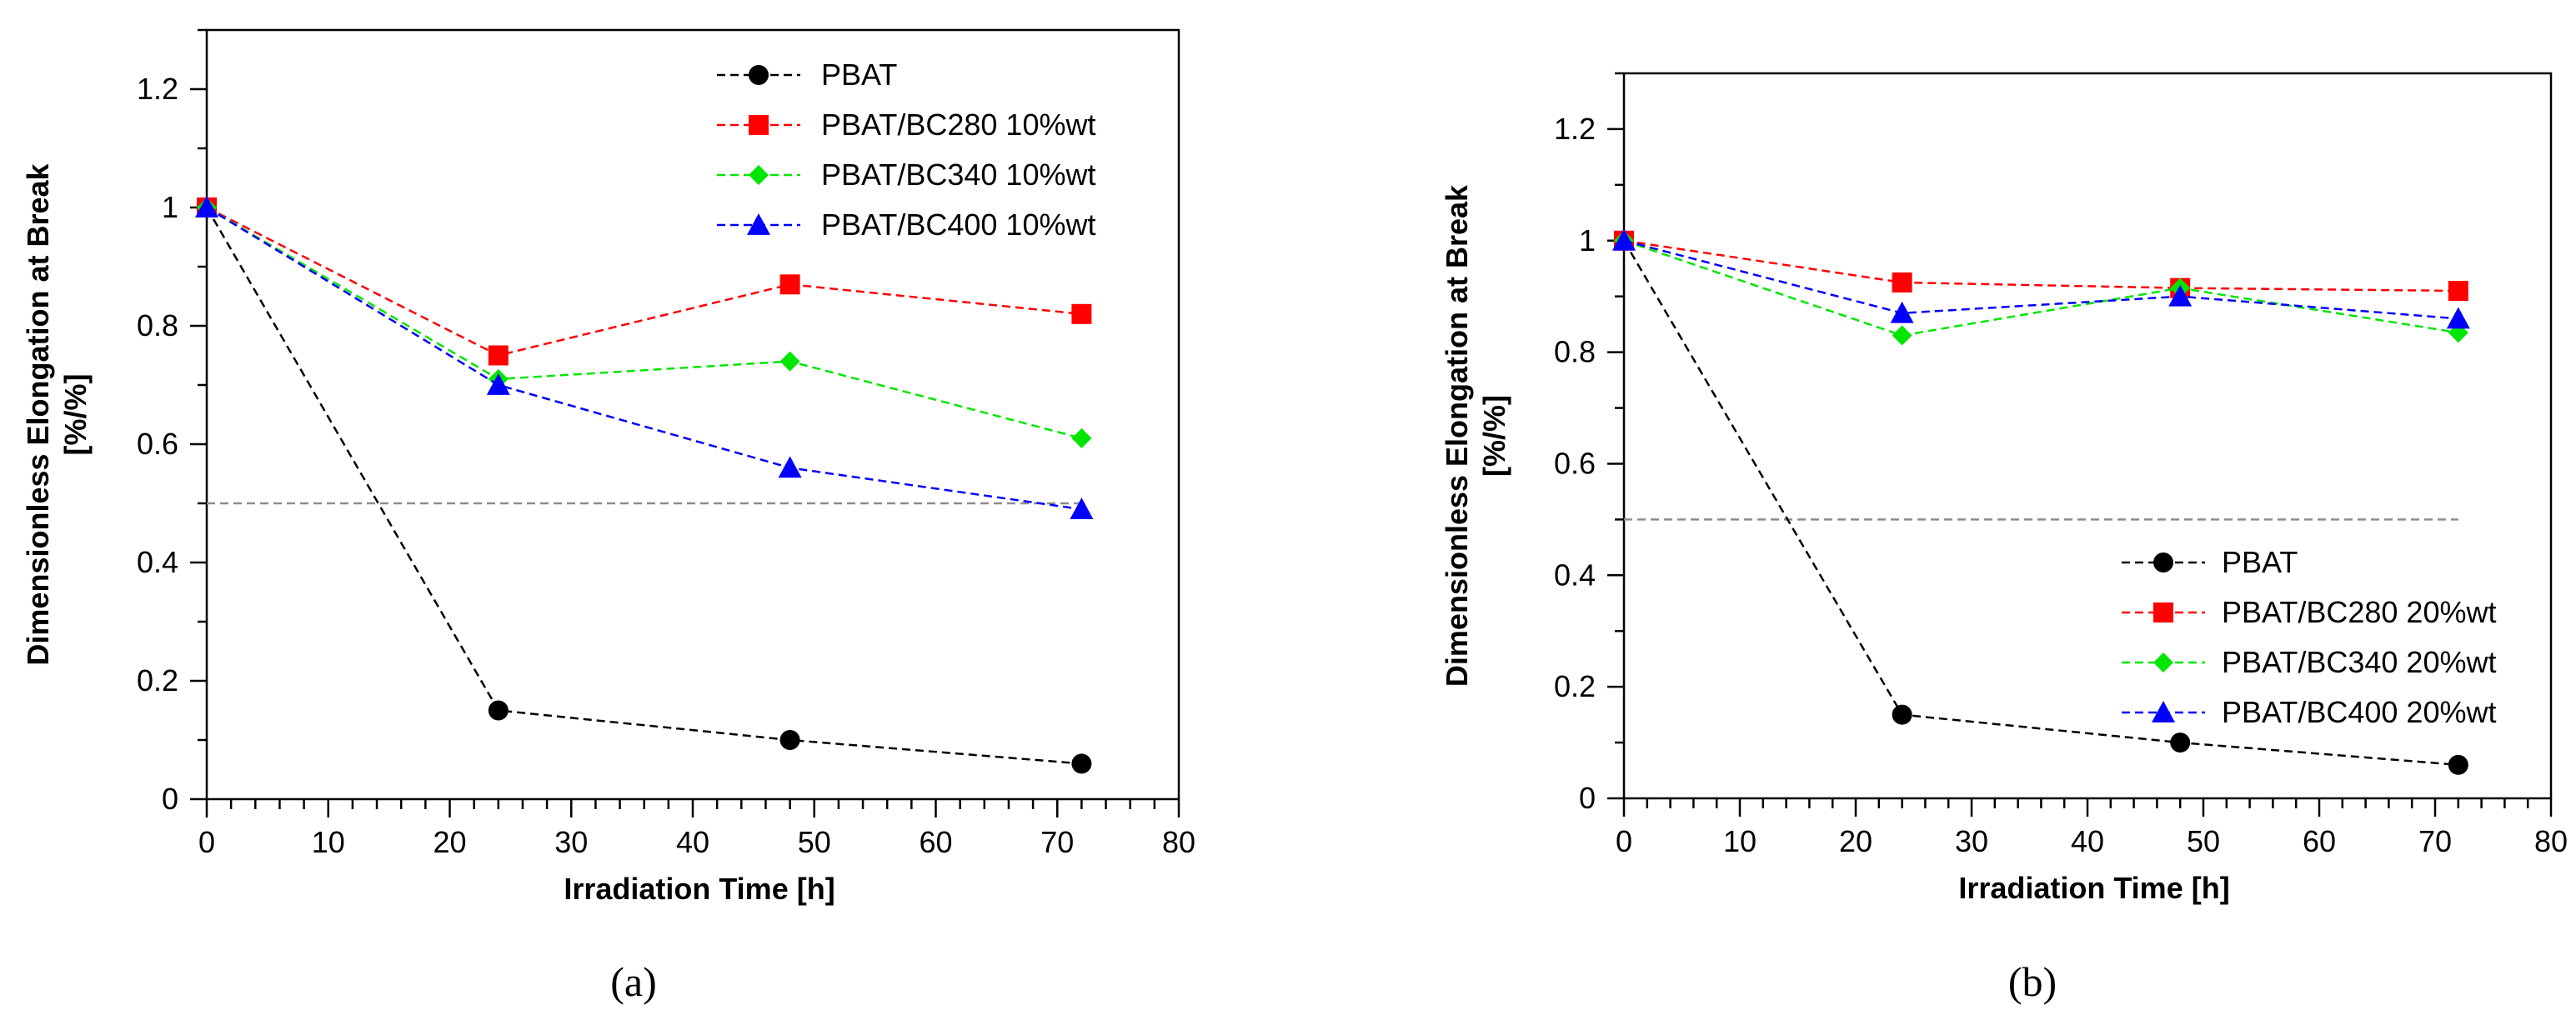 The width and height of the screenshot is (2576, 1015). I want to click on legend-entry: PBAT/BC340 20%wt, so click(2309, 662).